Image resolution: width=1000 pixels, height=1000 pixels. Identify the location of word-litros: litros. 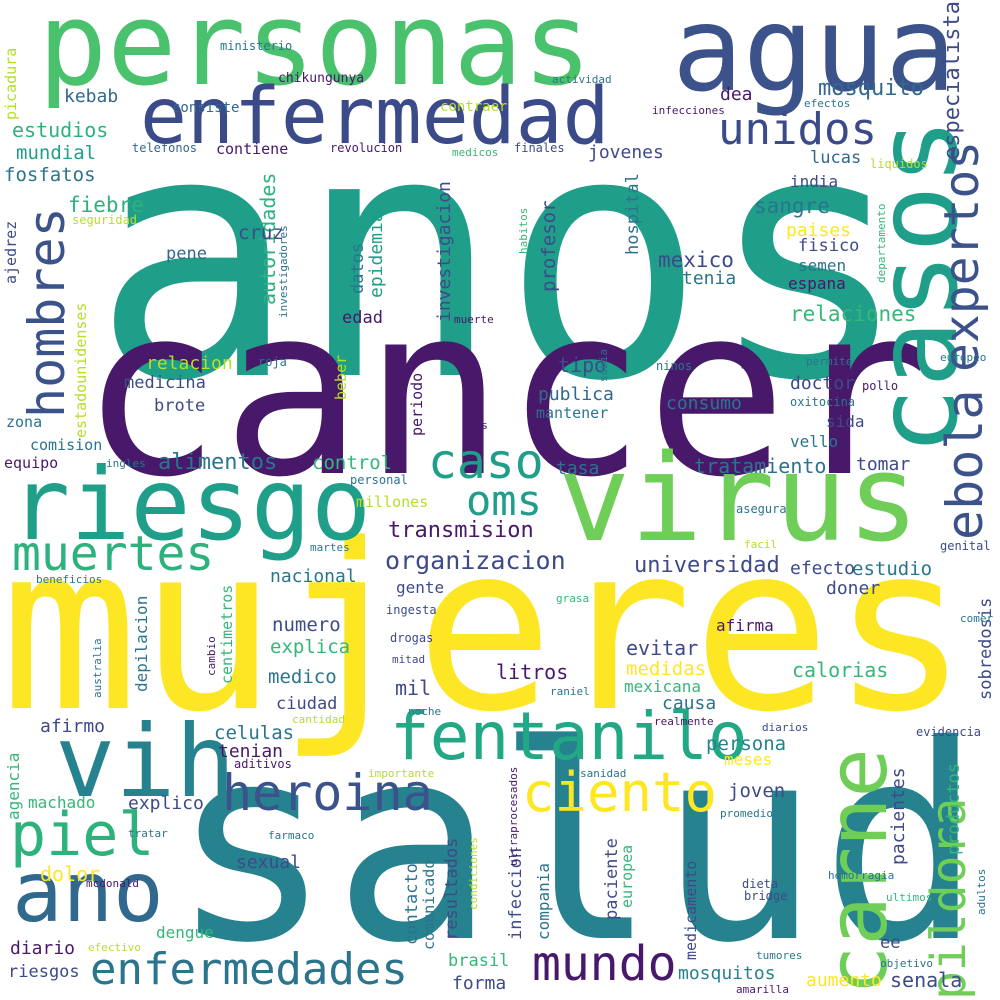
(532, 672).